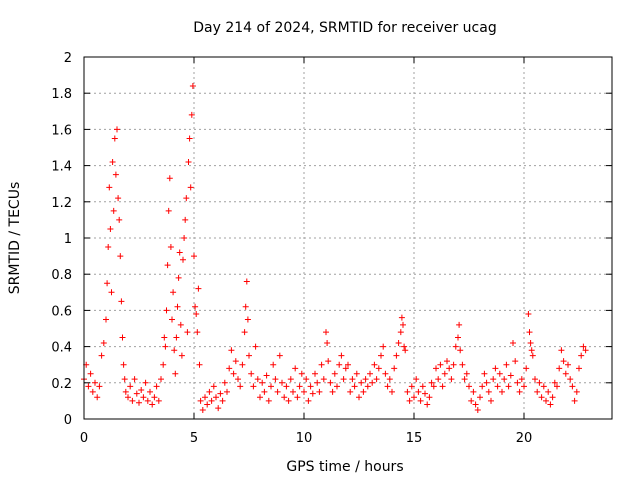 The width and height of the screenshot is (640, 480). I want to click on x-tick-label: 20, so click(524, 438).